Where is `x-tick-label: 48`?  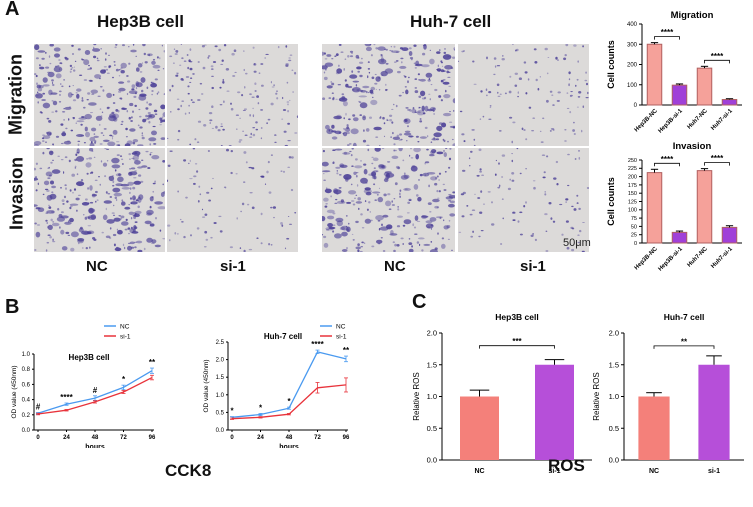
x-tick-label: 48 is located at coordinates (289, 438).